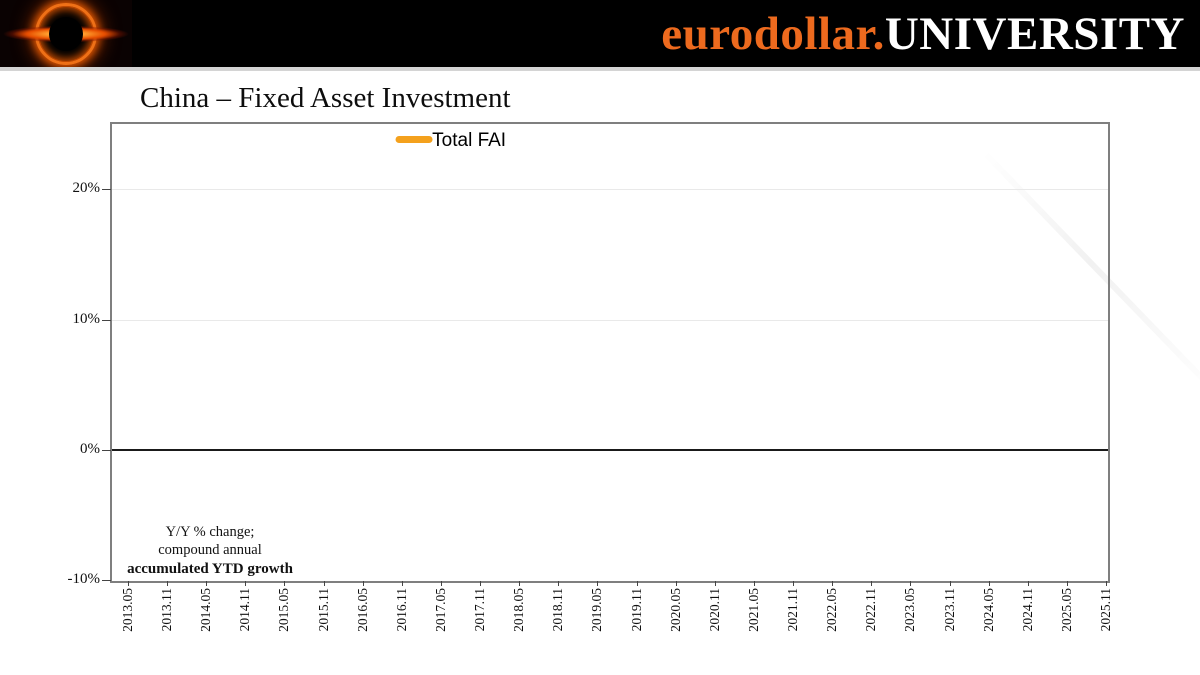  Describe the element at coordinates (127, 610) in the screenshot. I see `x-tick-label: 2013.05` at that location.